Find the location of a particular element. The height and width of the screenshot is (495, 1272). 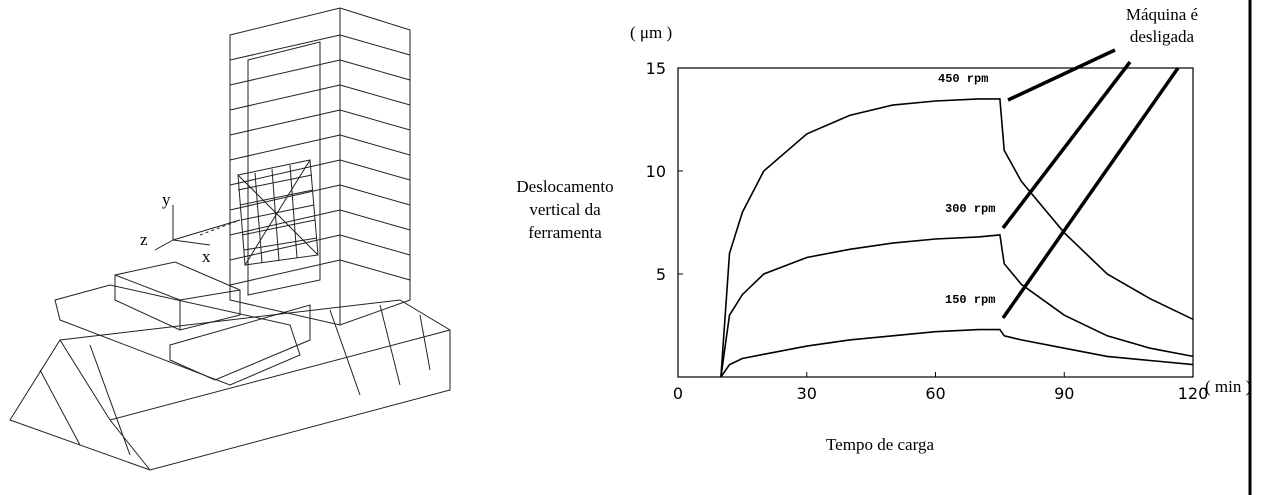

annotation-arrows is located at coordinates (1090, 184).